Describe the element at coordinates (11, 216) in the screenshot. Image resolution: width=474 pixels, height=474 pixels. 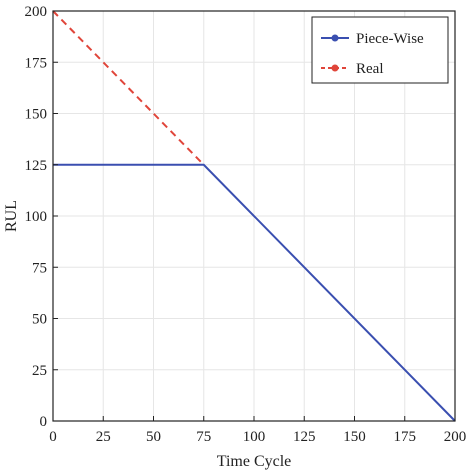
I see `y-axis-title: RUL` at that location.